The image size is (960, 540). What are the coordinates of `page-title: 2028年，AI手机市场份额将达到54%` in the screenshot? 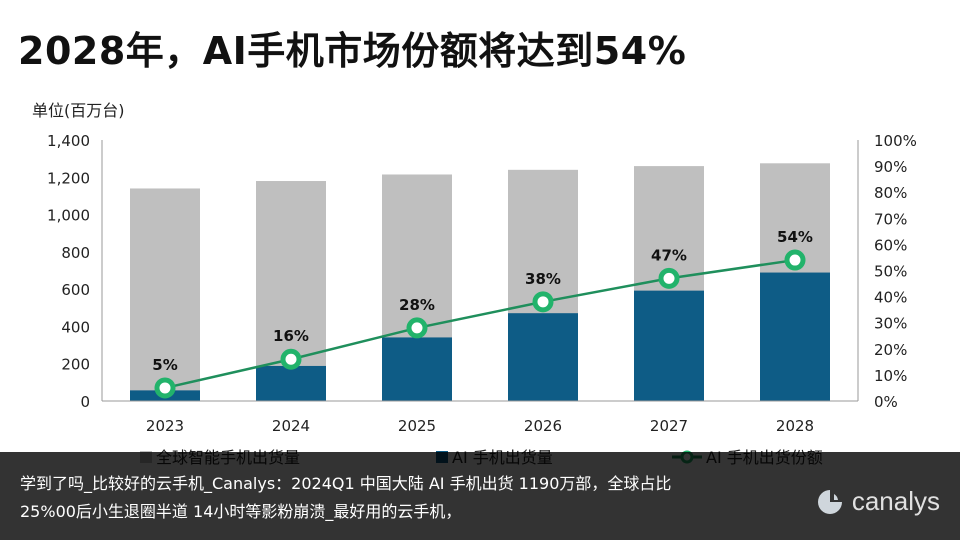 It's located at (352, 51).